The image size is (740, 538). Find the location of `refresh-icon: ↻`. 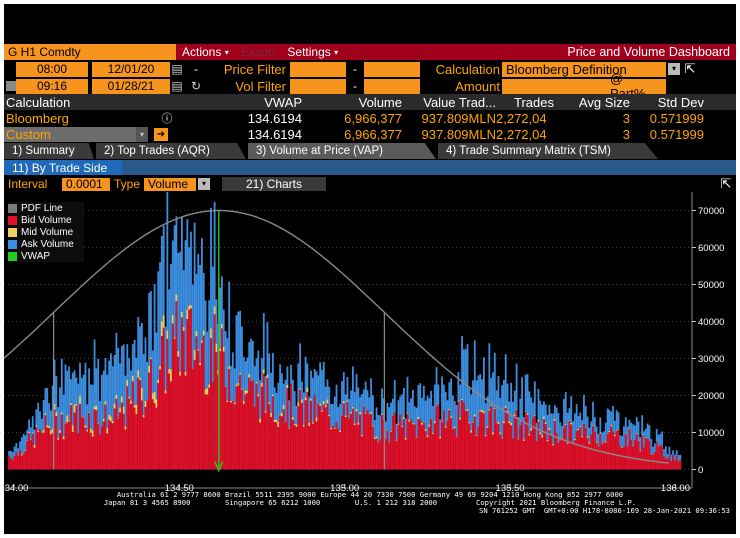

refresh-icon: ↻ is located at coordinates (196, 86).